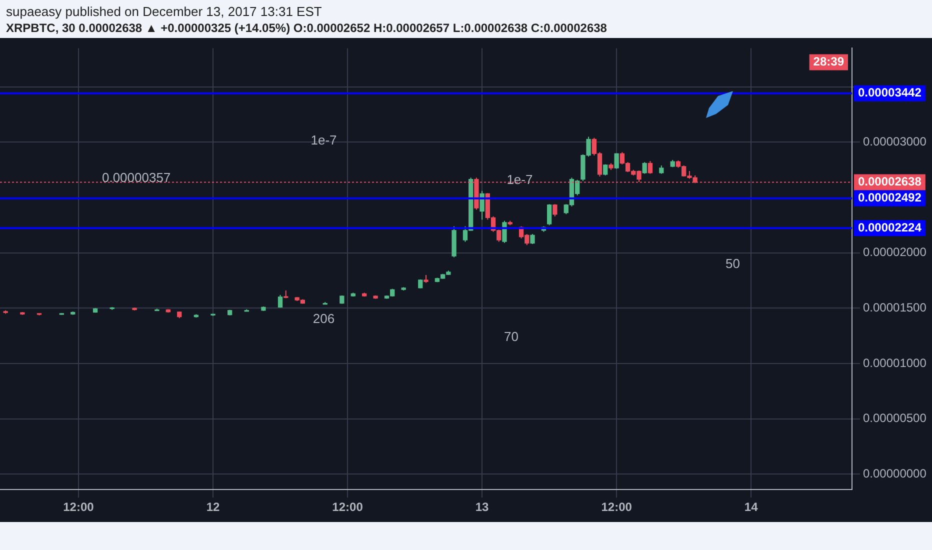 This screenshot has width=932, height=550. What do you see at coordinates (890, 181) in the screenshot?
I see `ref-line-label: 0.00002638` at bounding box center [890, 181].